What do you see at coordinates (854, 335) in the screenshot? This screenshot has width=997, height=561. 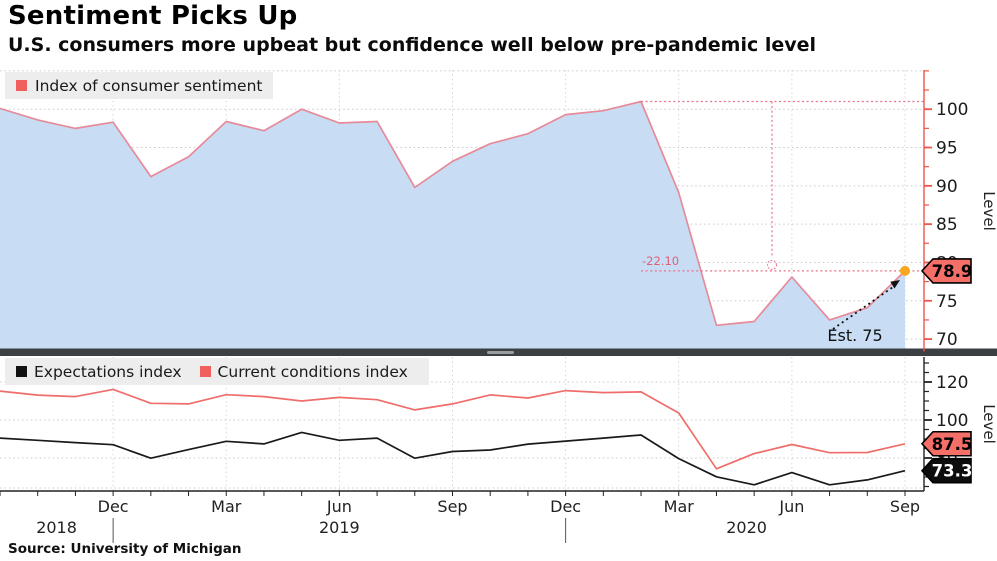 I see `estimate-label: Est. 75` at bounding box center [854, 335].